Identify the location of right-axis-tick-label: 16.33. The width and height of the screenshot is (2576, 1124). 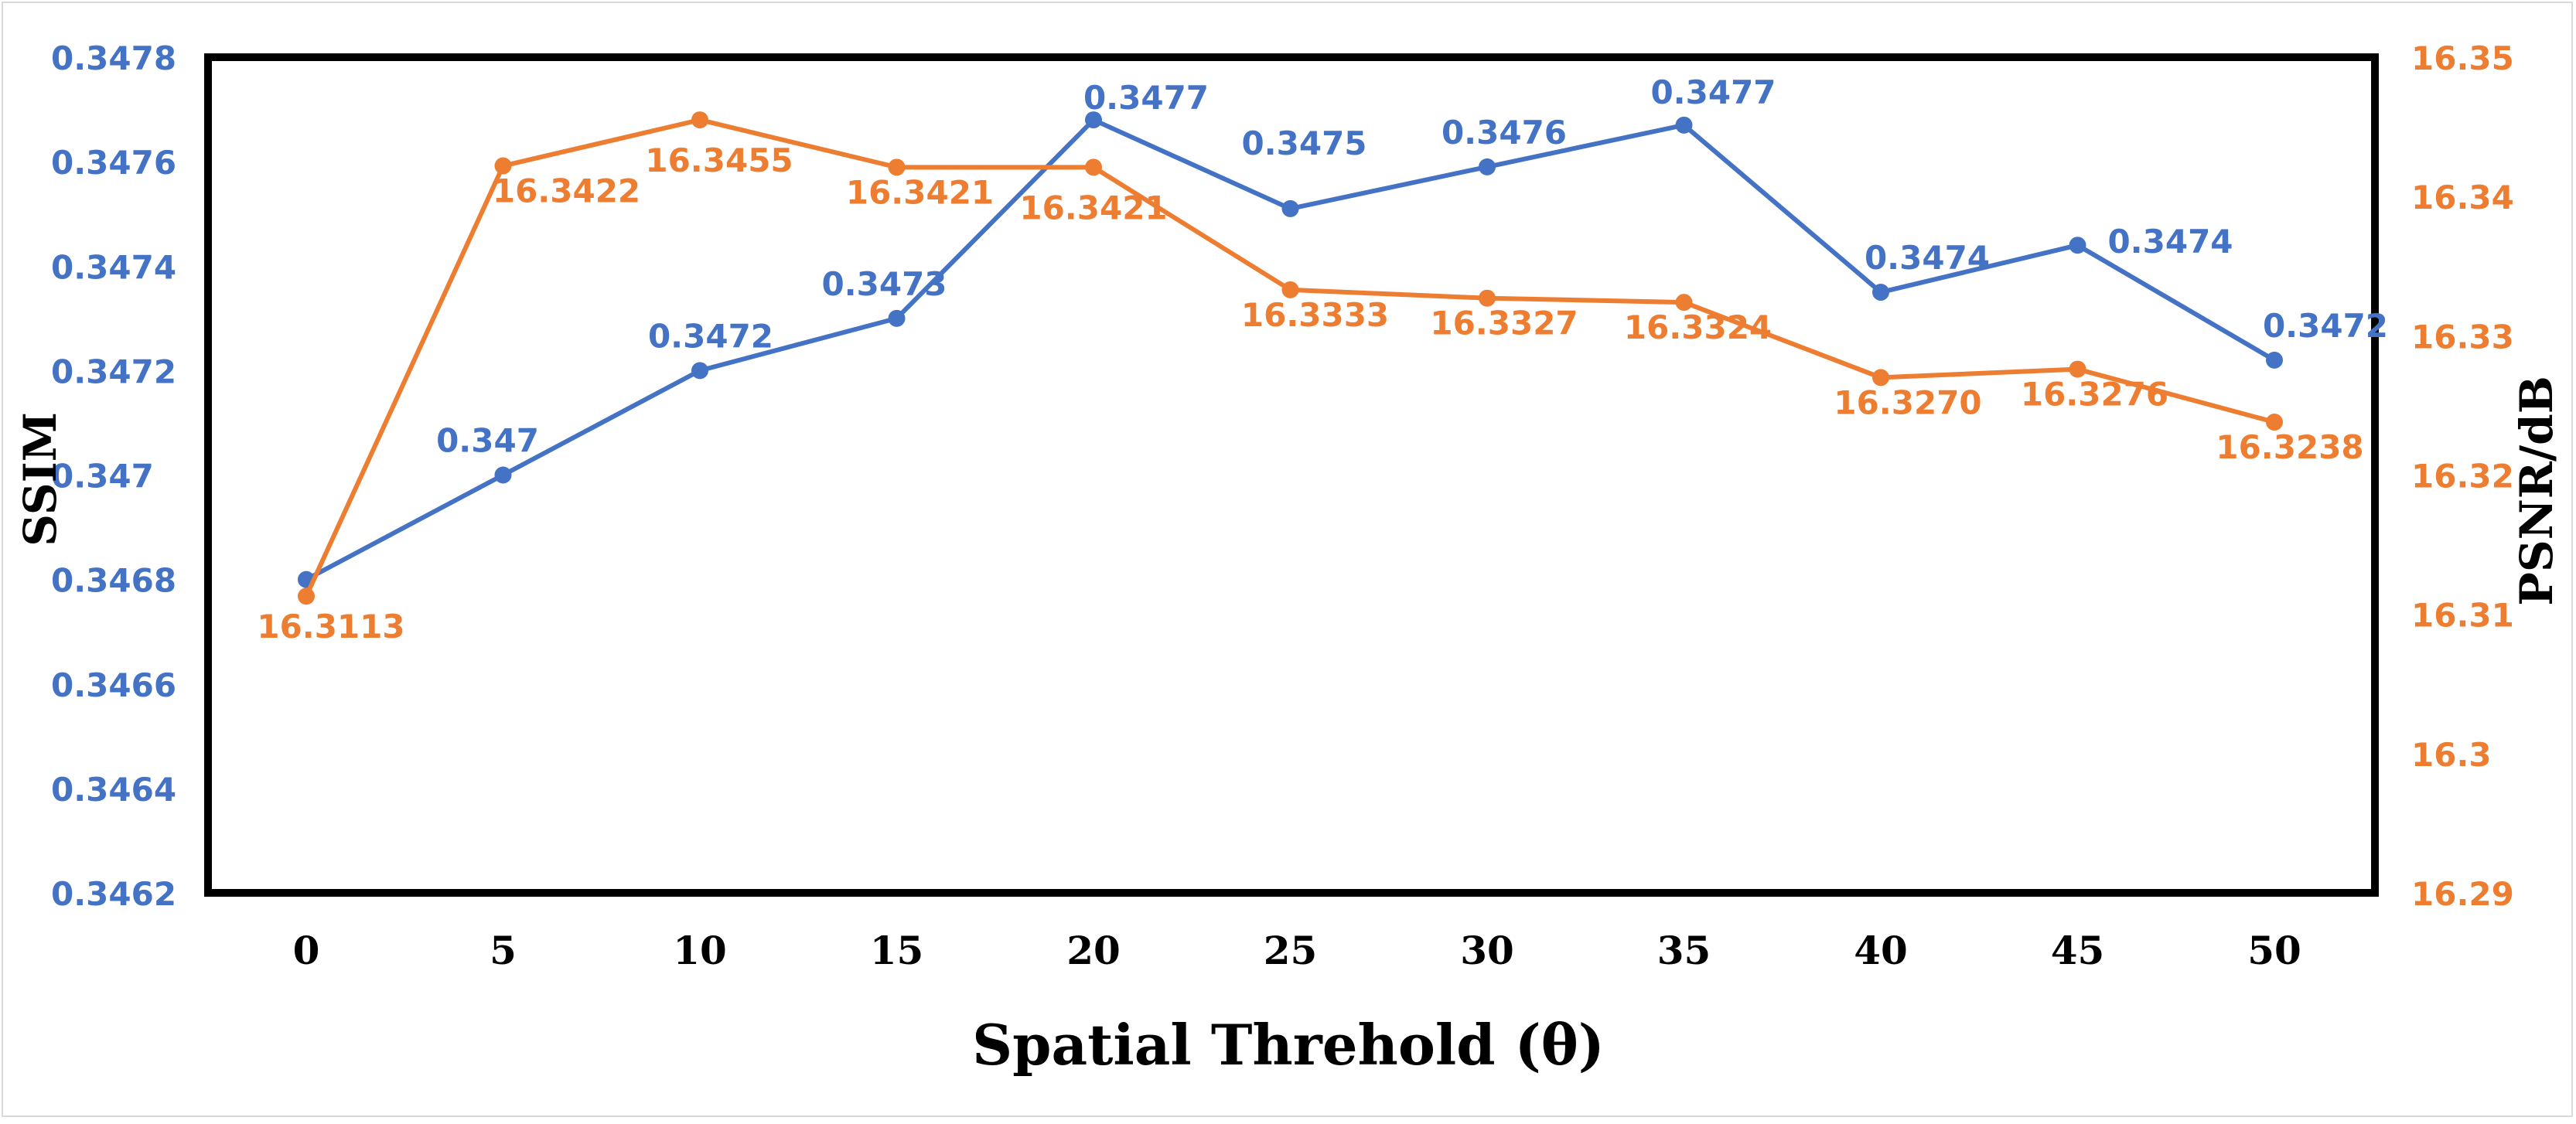
(2462, 337).